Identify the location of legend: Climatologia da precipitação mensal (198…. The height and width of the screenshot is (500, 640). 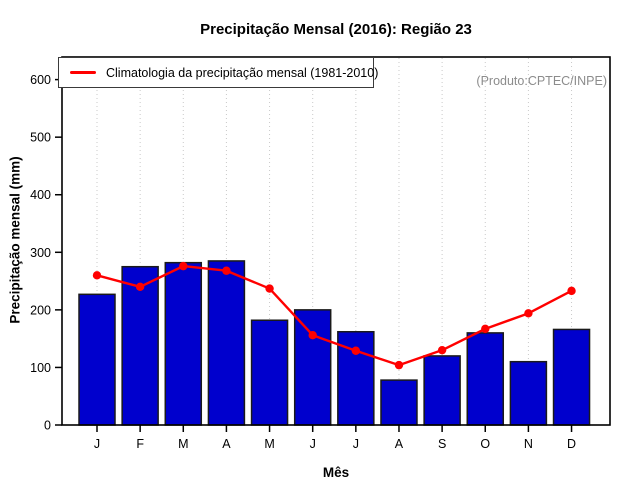
(218, 72).